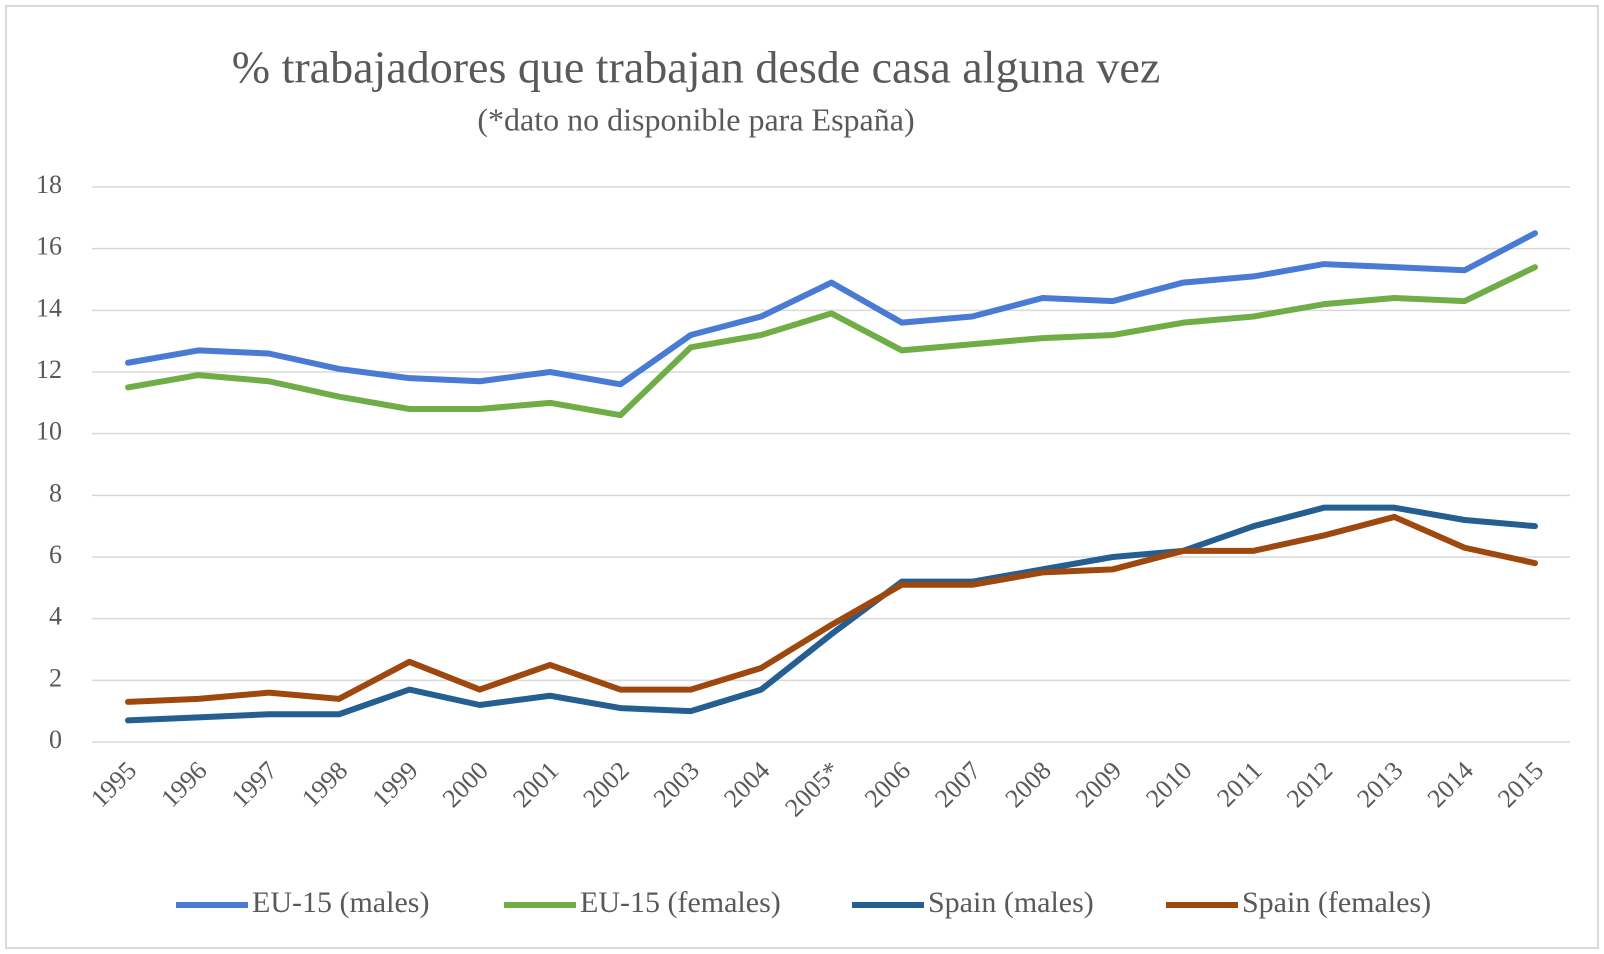  Describe the element at coordinates (55, 554) in the screenshot. I see `y-tick-label: 6` at that location.